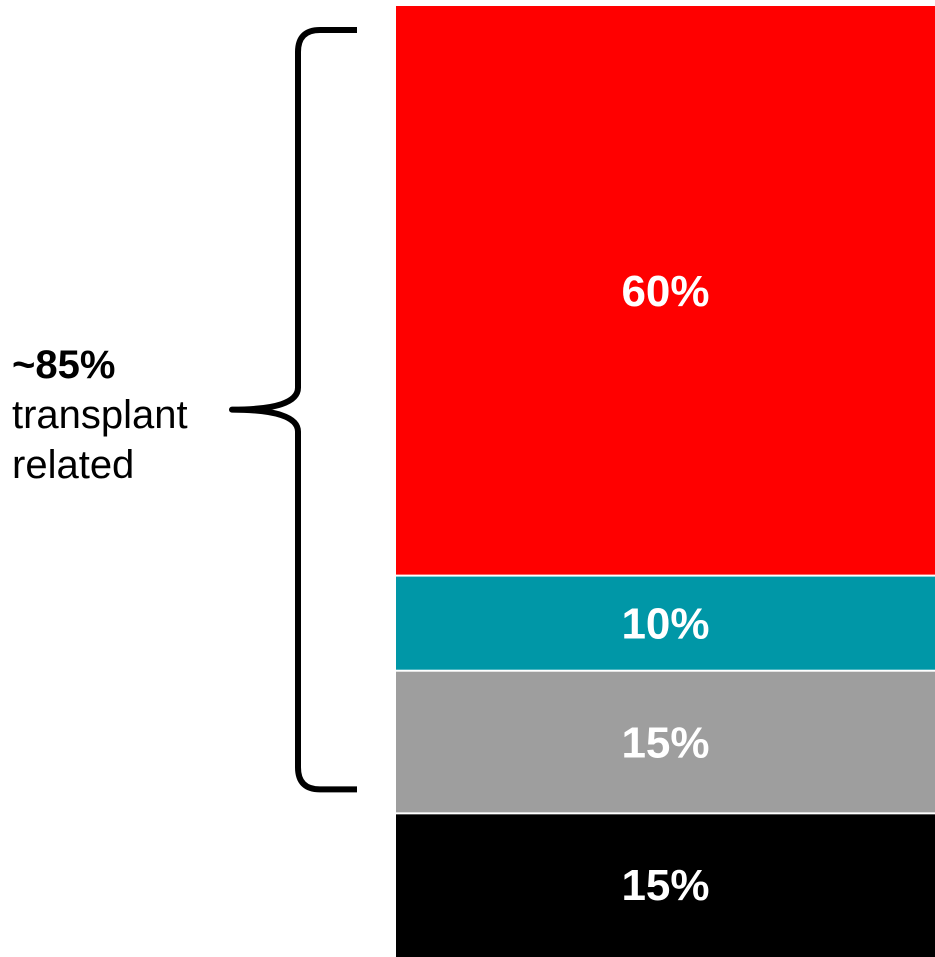 The image size is (935, 957). I want to click on annotation-label: ~85% transplant related, so click(100, 415).